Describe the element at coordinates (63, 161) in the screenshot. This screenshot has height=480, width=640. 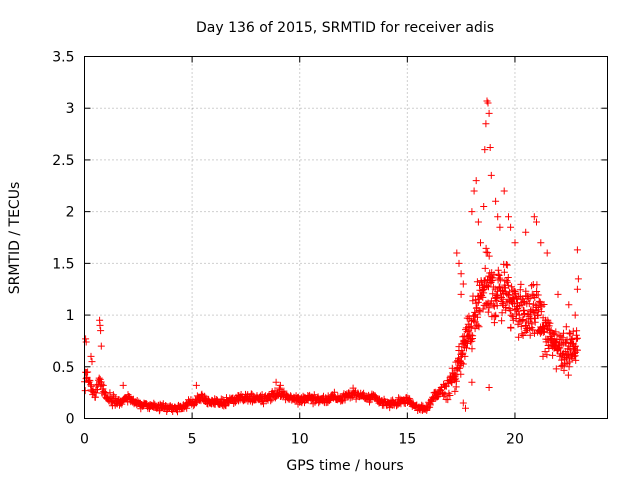
I see `y-tick-label: 2.5` at that location.